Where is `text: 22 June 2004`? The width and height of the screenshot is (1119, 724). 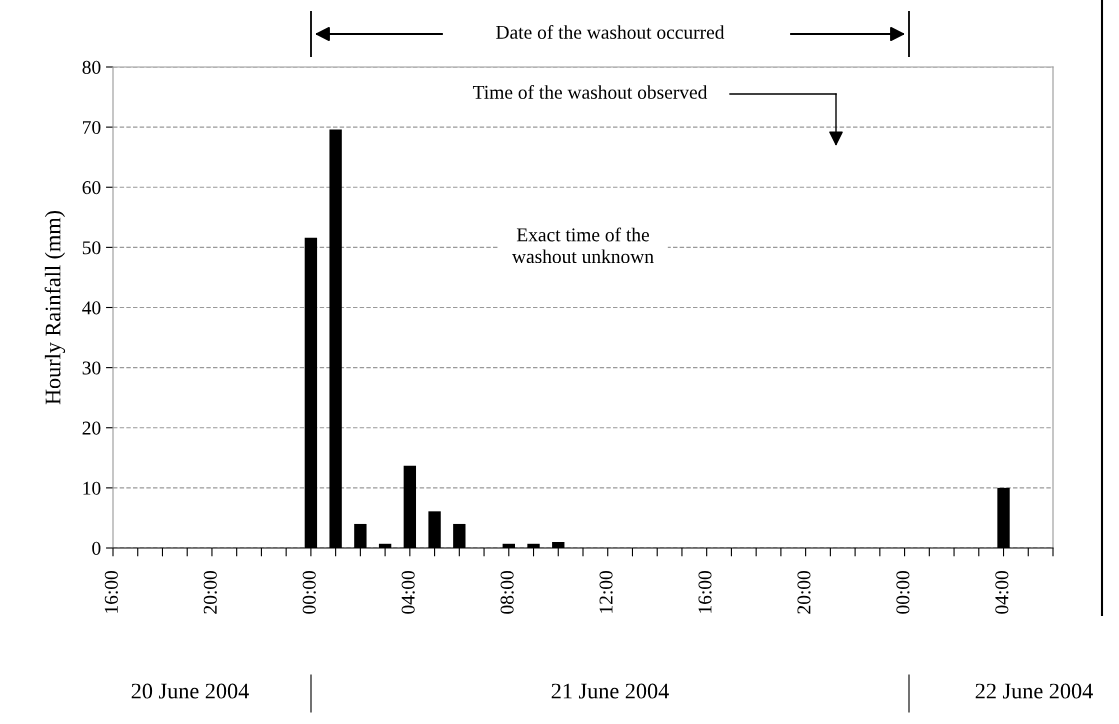 text: 22 June 2004 is located at coordinates (1034, 691).